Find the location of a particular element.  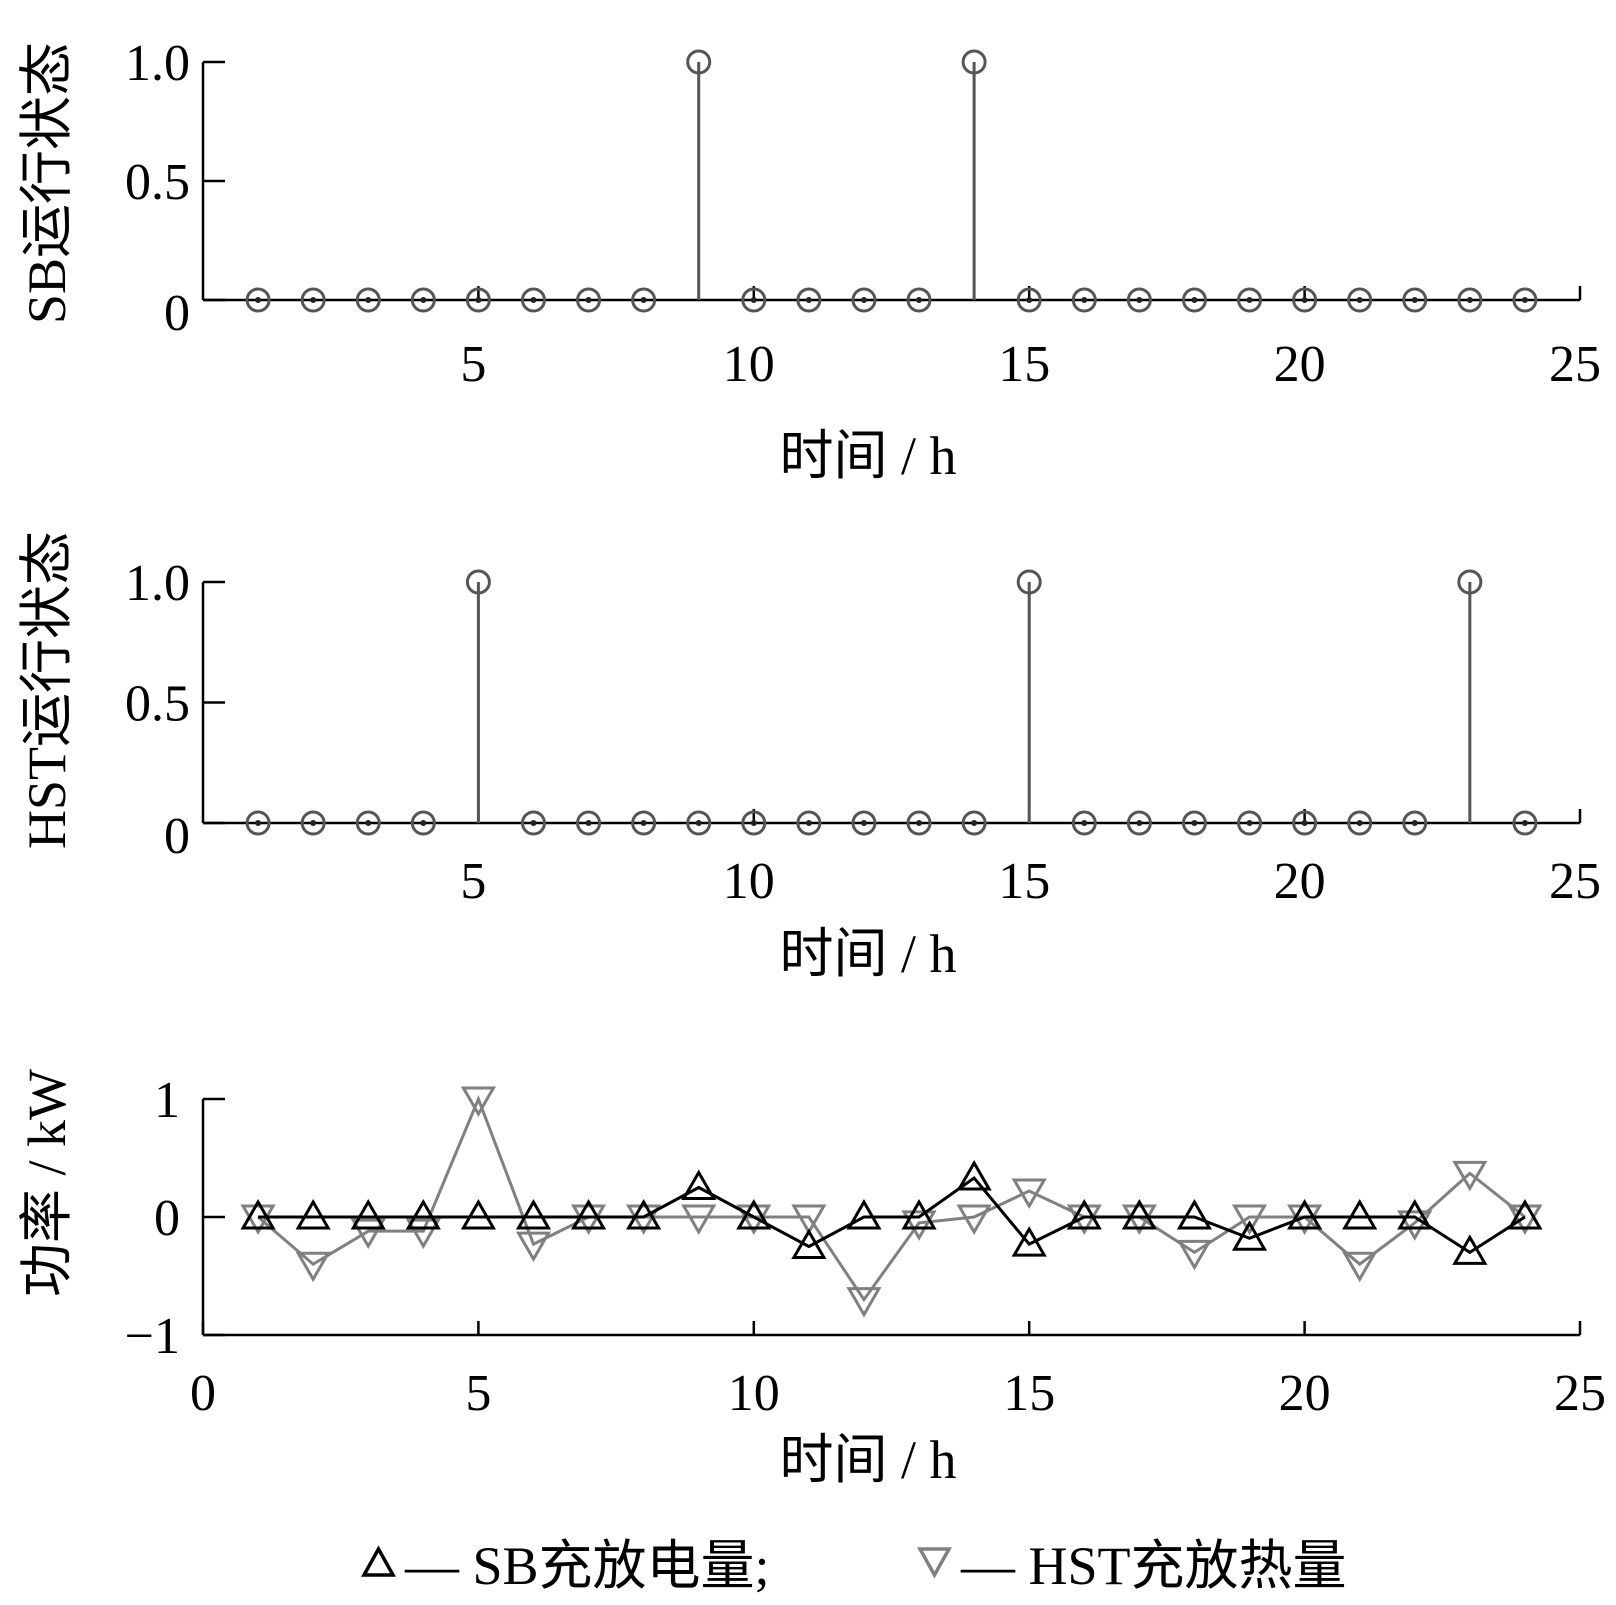

y-axis-title: 功率 / kW is located at coordinates (47, 1183).